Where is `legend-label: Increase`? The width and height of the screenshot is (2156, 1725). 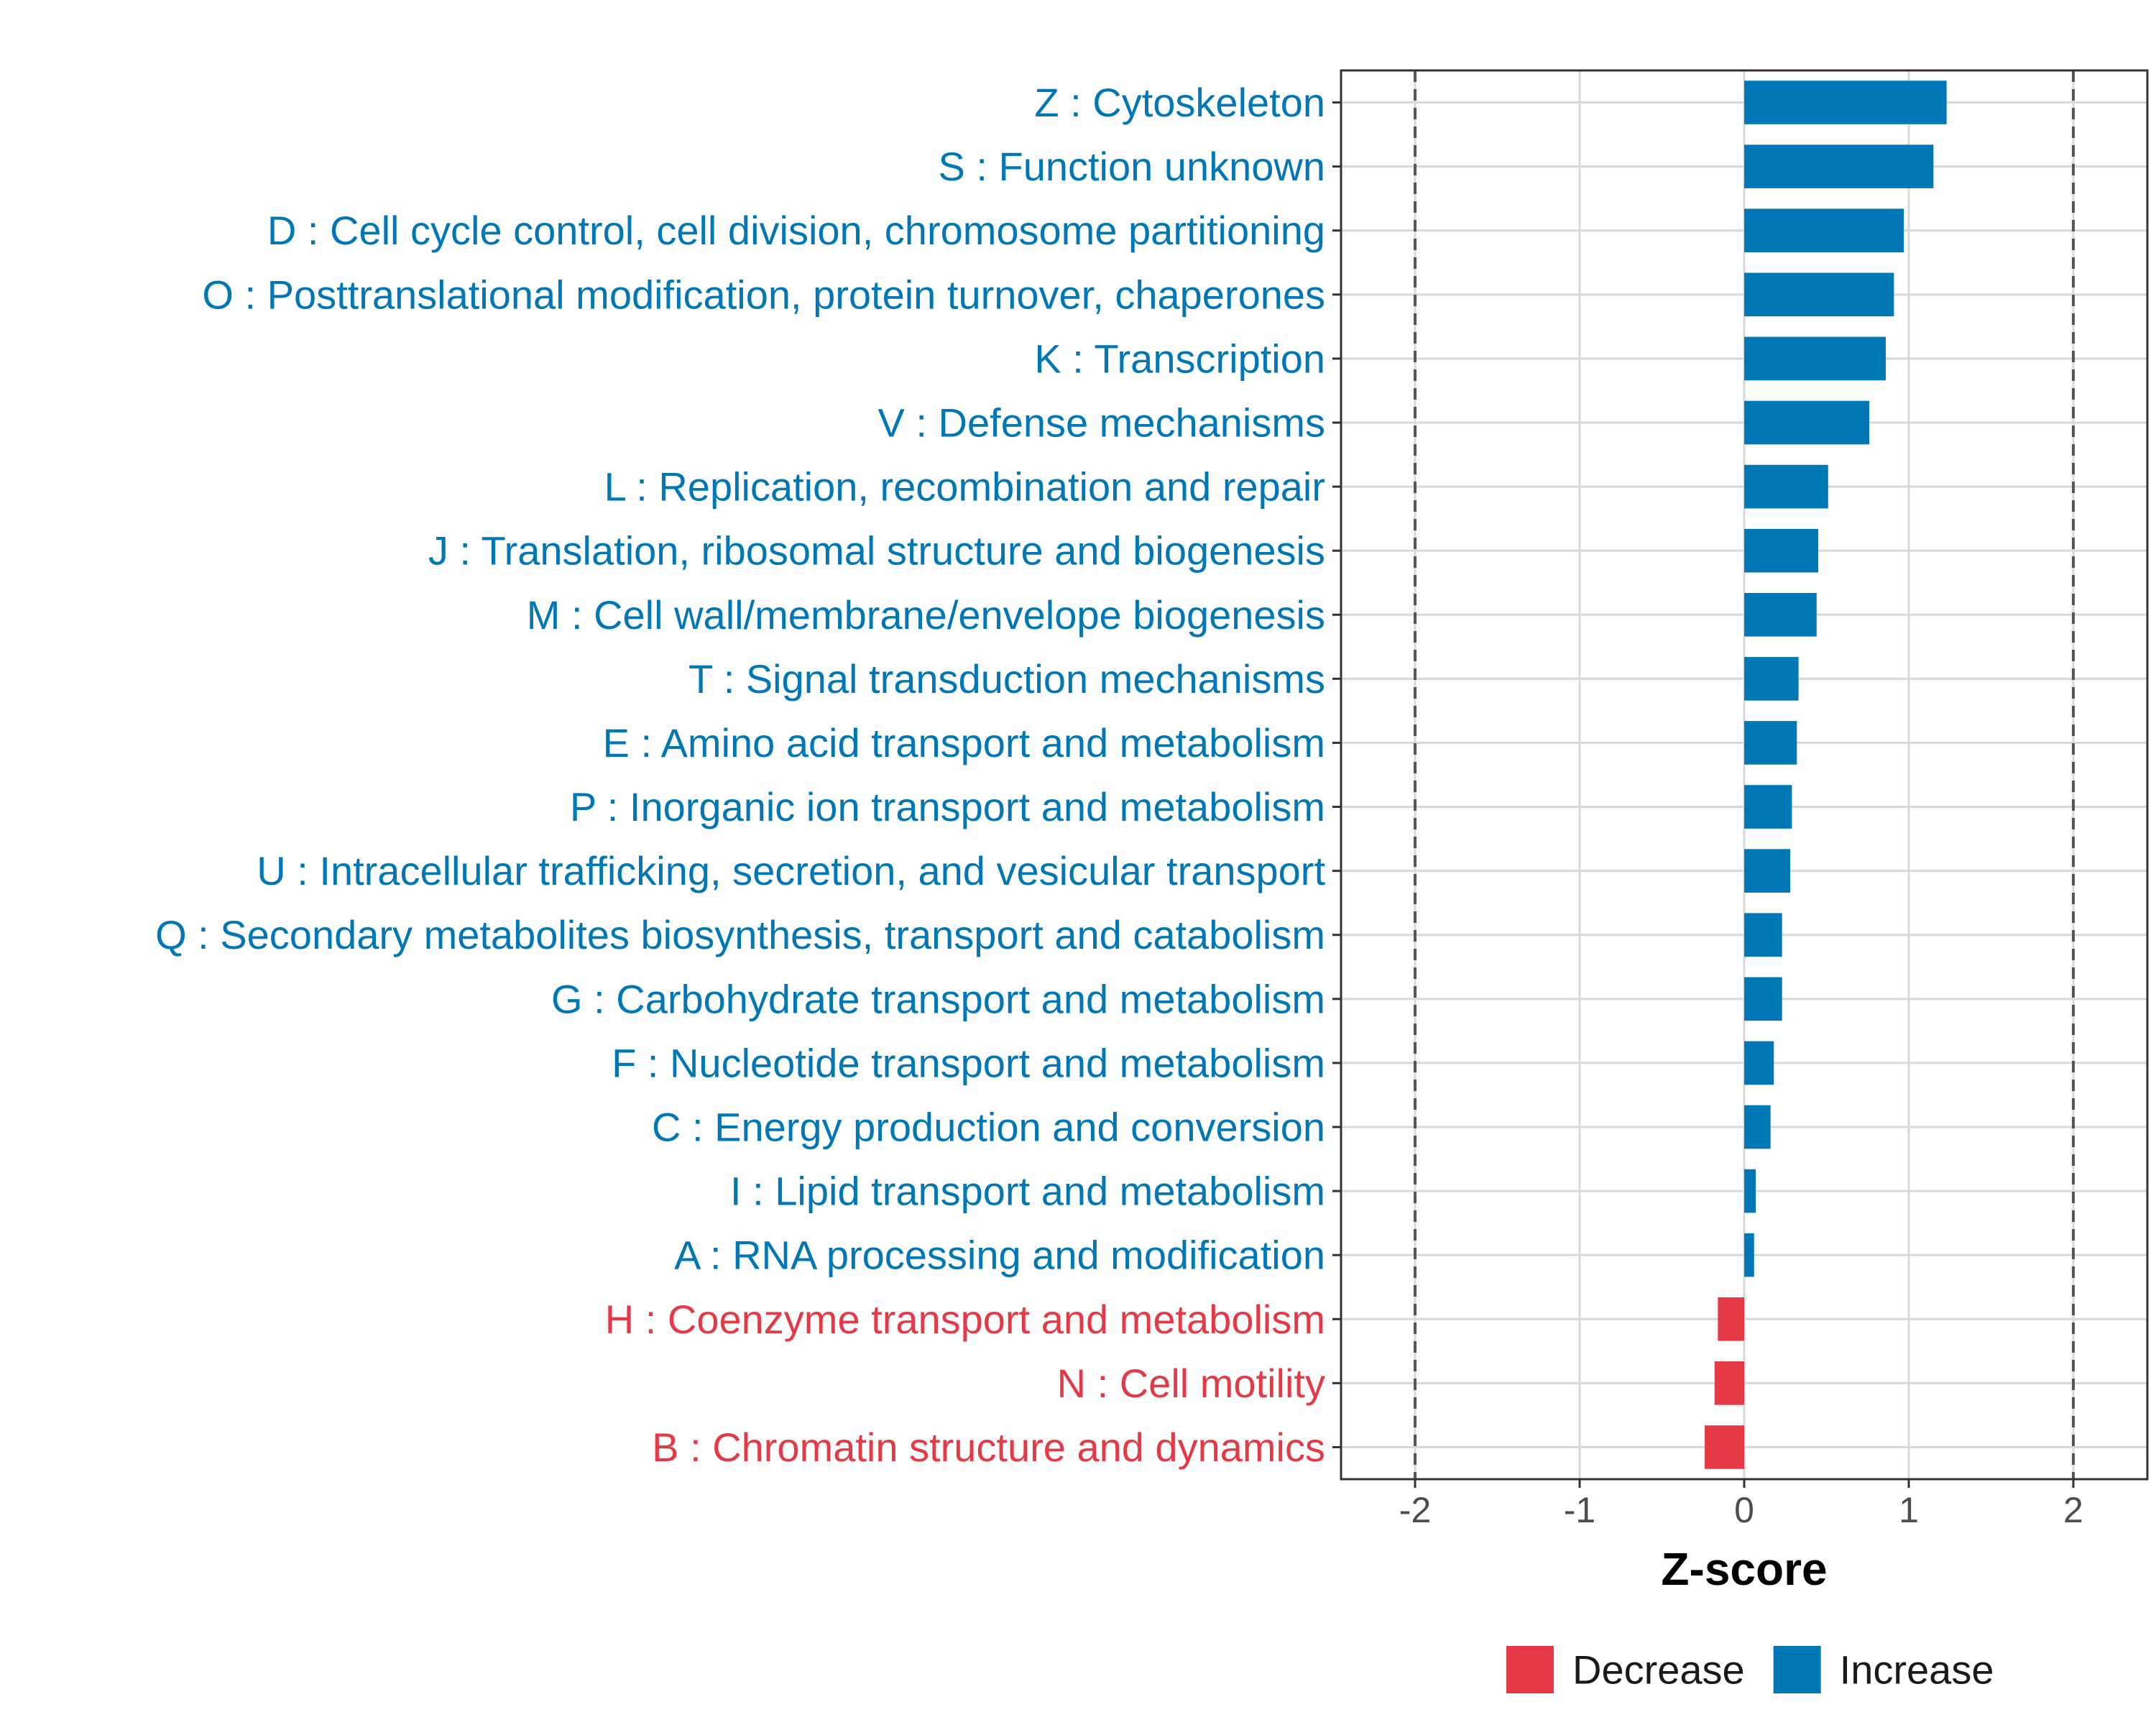
legend-label: Increase is located at coordinates (1917, 1670).